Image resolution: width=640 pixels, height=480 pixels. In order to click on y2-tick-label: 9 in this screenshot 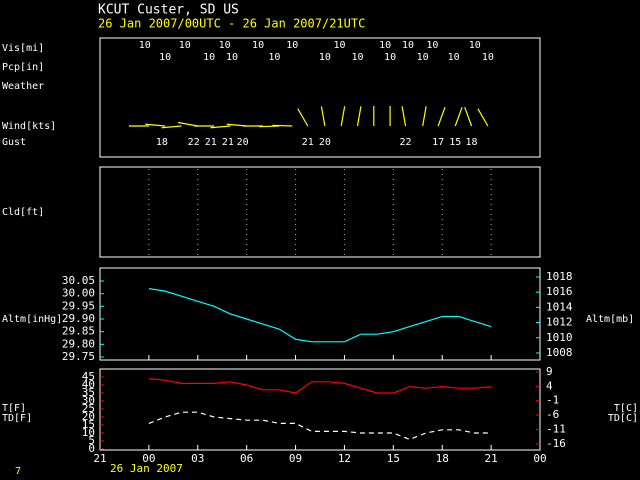, I will do `click(549, 371)`.